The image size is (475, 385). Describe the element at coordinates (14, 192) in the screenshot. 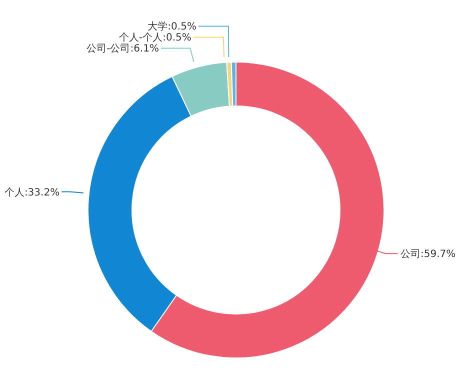

I see `slice-label: 个人` at that location.